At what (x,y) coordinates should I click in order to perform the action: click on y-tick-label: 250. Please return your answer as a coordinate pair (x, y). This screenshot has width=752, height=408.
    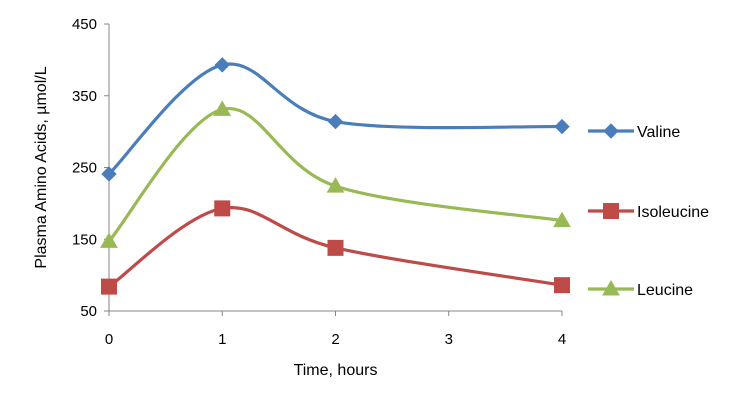
    Looking at the image, I should click on (84, 168).